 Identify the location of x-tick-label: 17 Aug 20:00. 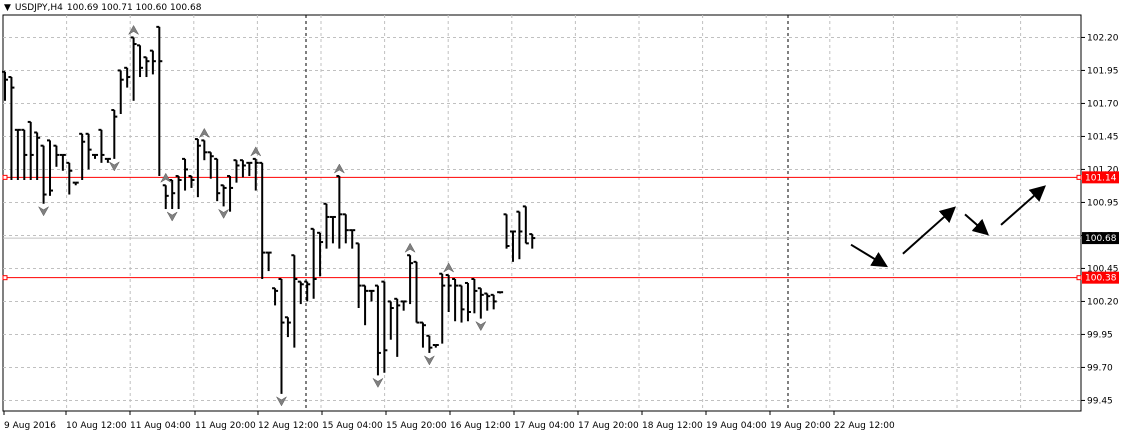
(608, 426).